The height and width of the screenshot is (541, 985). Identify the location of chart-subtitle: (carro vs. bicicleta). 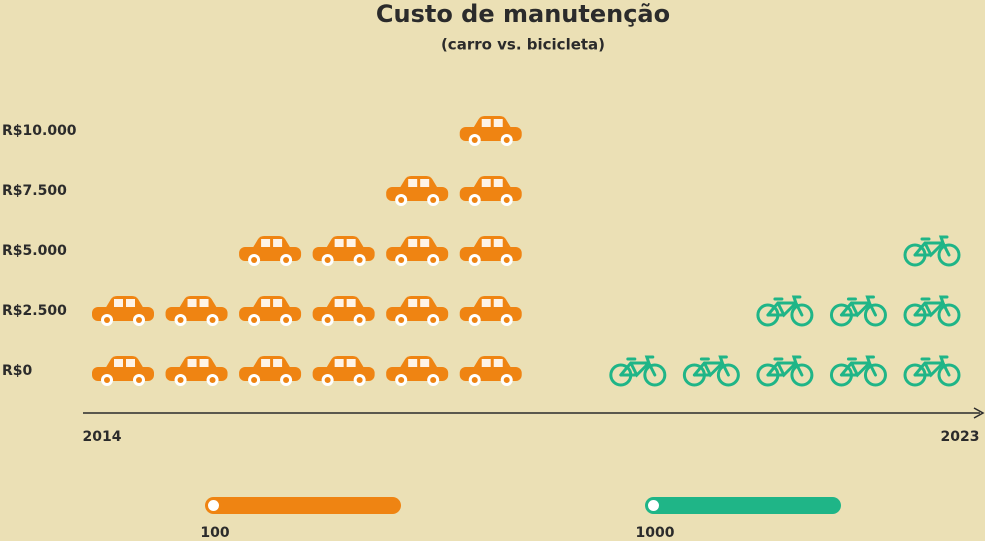
(523, 45).